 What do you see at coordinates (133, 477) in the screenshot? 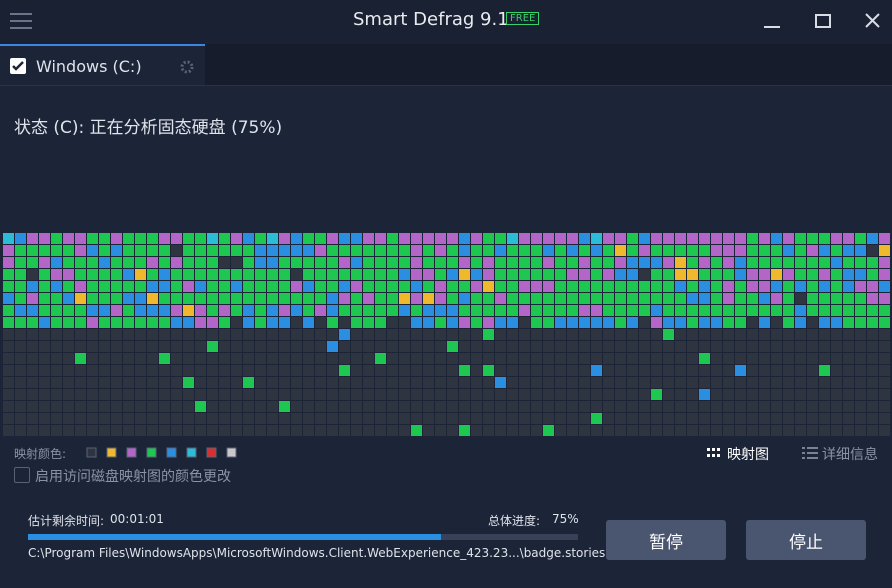
I see `option-label: 启用访问磁盘映射图的颜色更改` at bounding box center [133, 477].